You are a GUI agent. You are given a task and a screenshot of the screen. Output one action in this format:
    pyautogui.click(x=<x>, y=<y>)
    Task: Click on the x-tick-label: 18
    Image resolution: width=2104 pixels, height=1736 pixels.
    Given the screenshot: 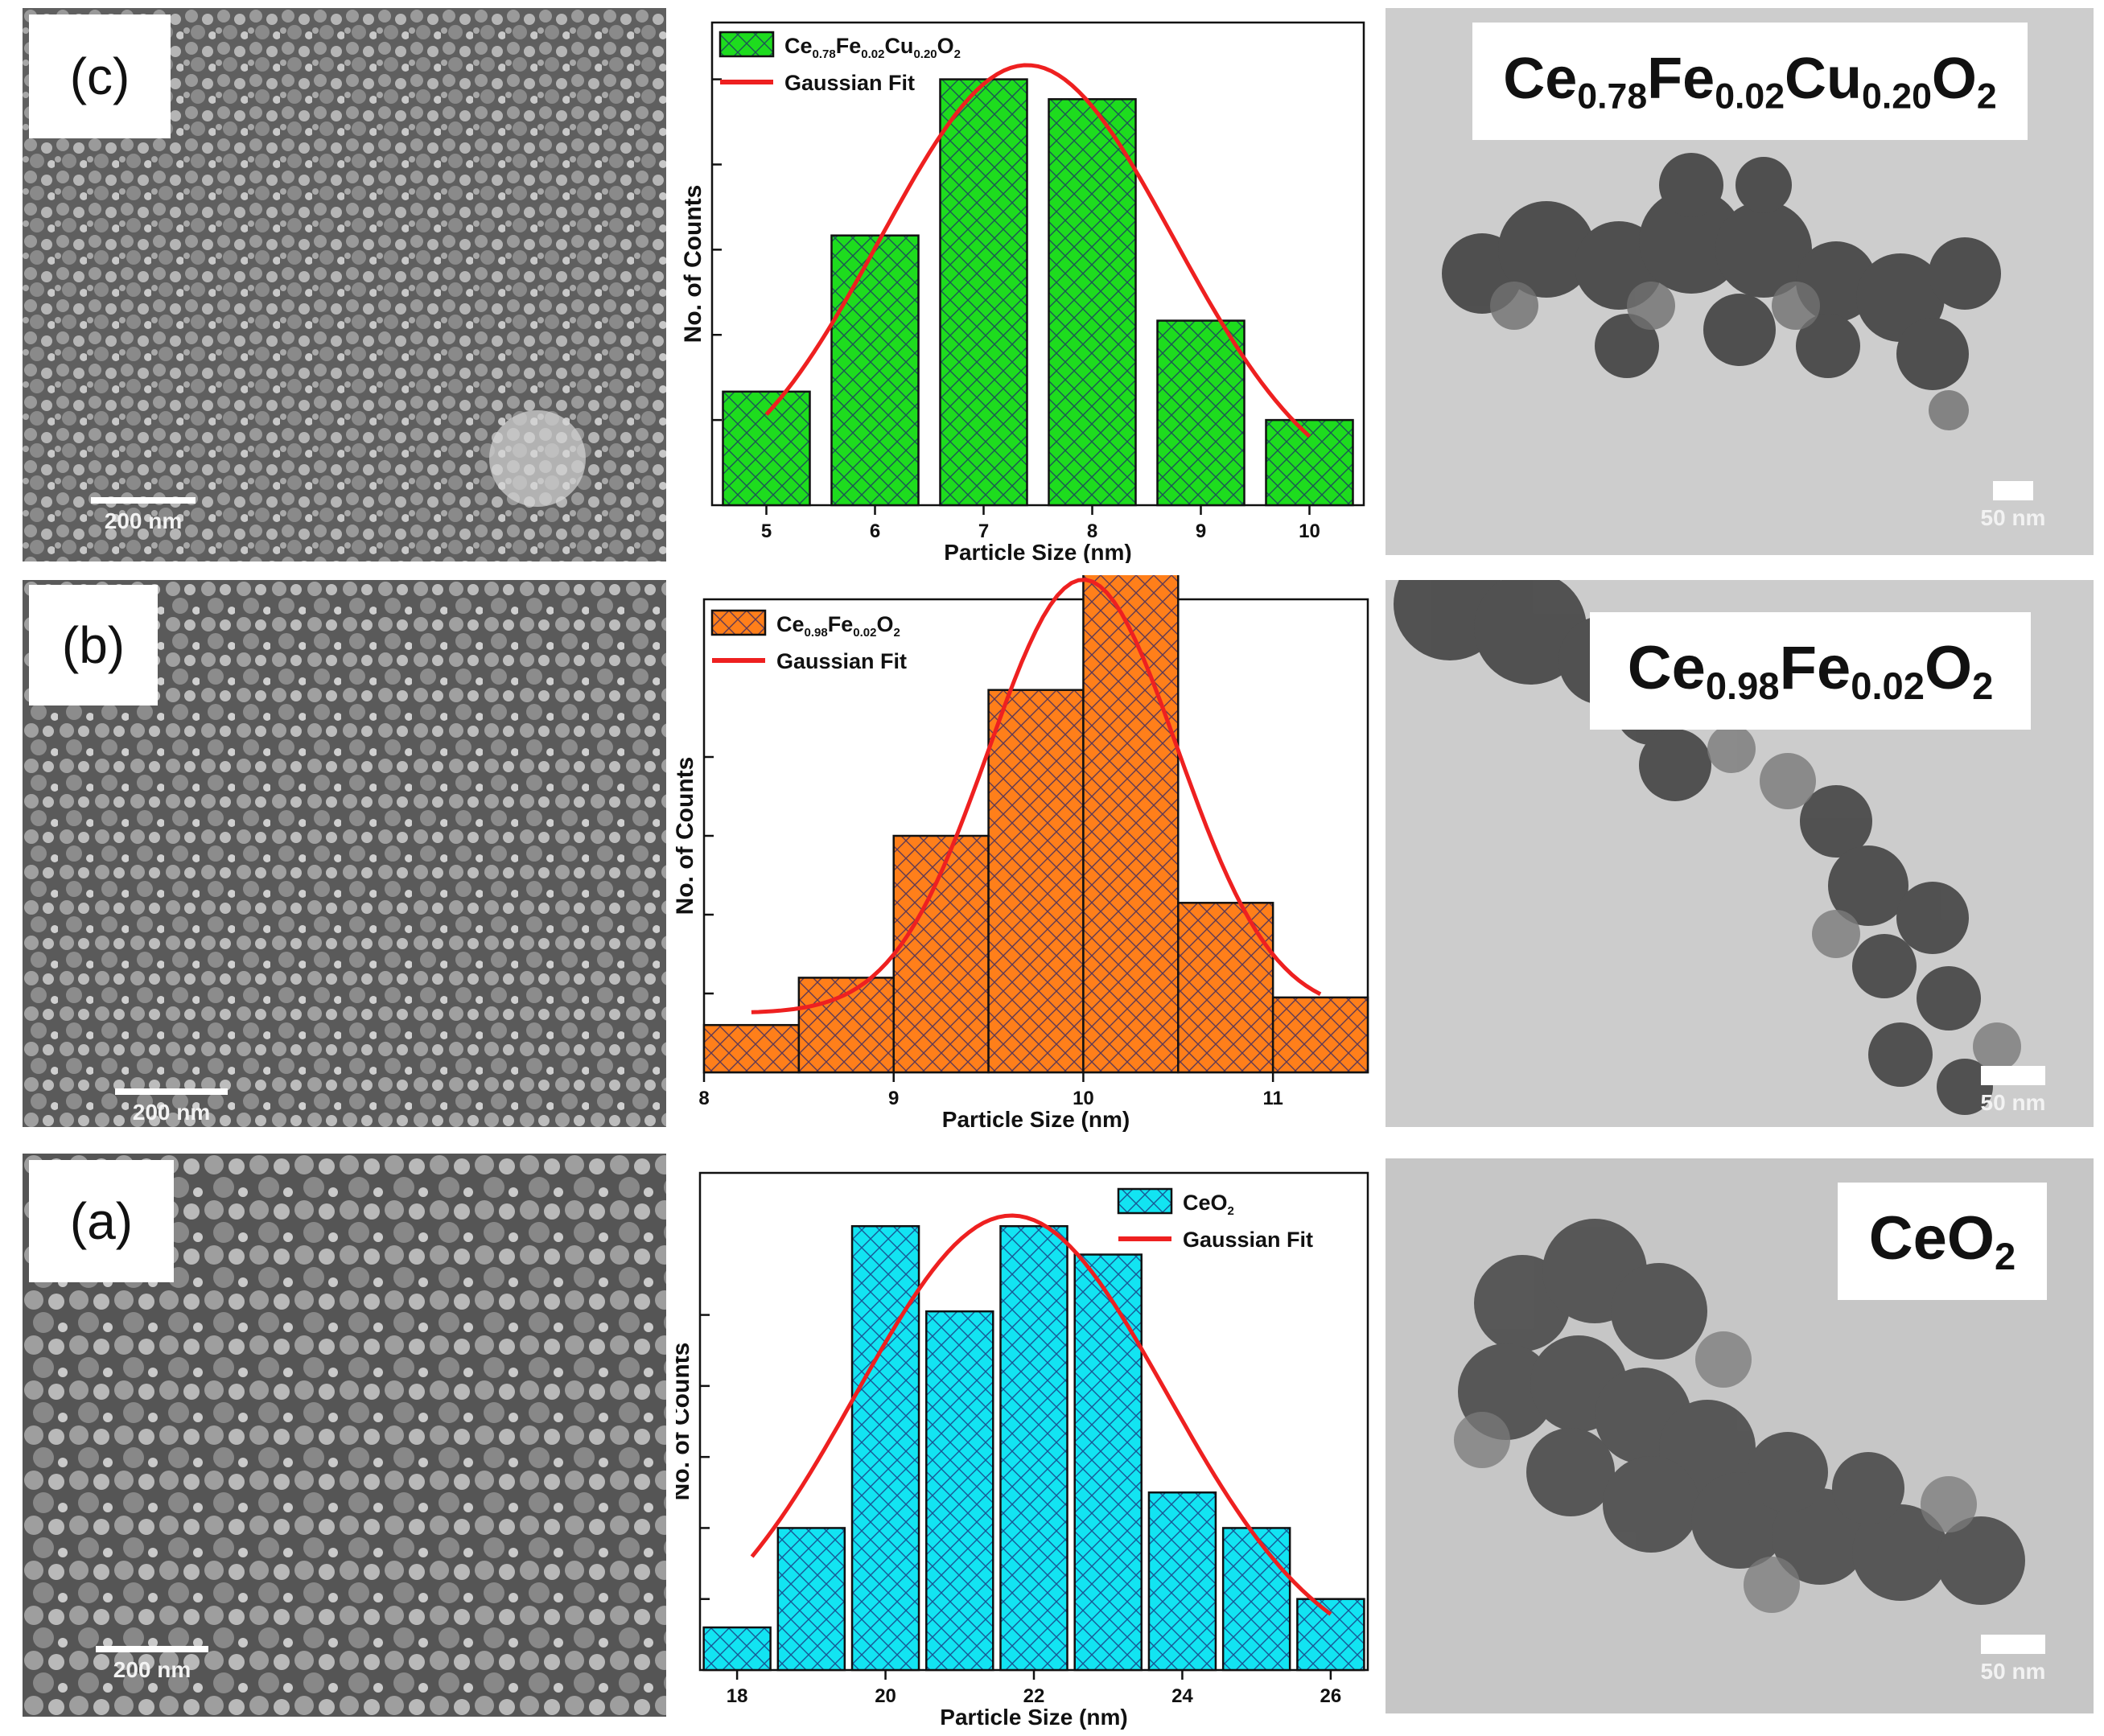 What is the action you would take?
    pyautogui.click(x=737, y=1696)
    